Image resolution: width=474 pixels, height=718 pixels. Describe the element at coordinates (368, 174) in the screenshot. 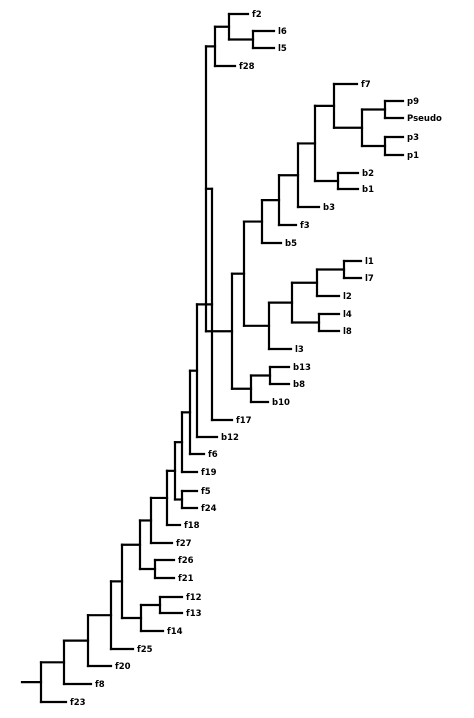

I see `leaf-label-b2: b2` at that location.